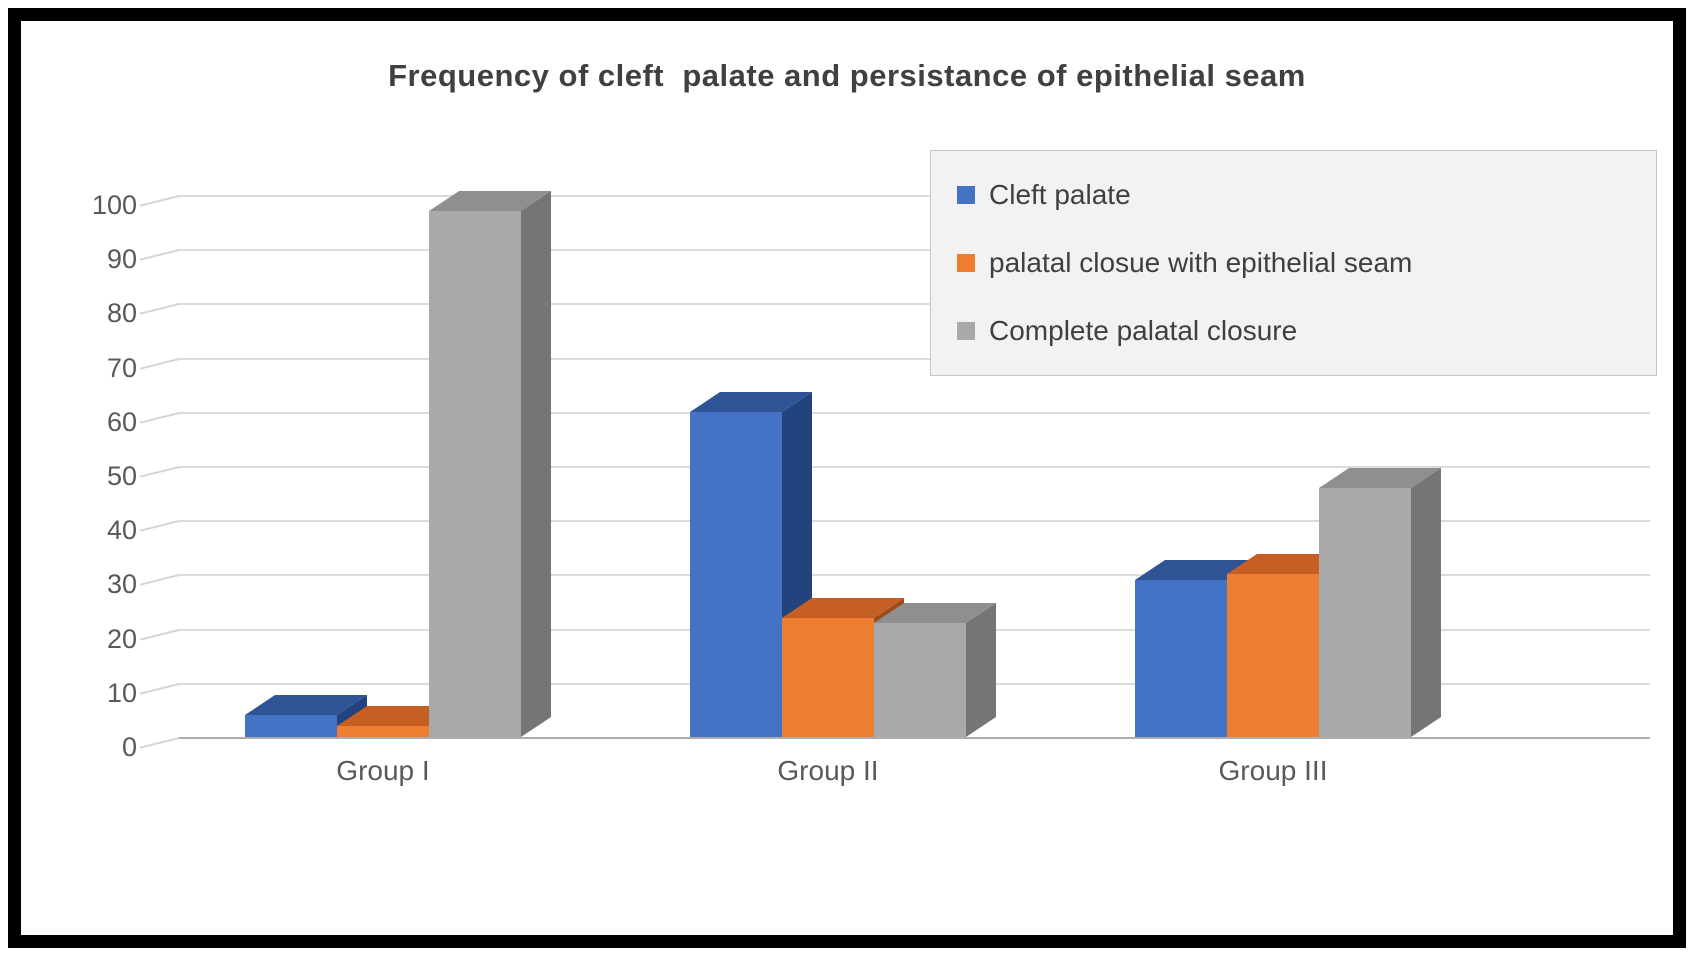  What do you see at coordinates (1060, 194) in the screenshot?
I see `legend-label-cleft-palate: Cleft palate` at bounding box center [1060, 194].